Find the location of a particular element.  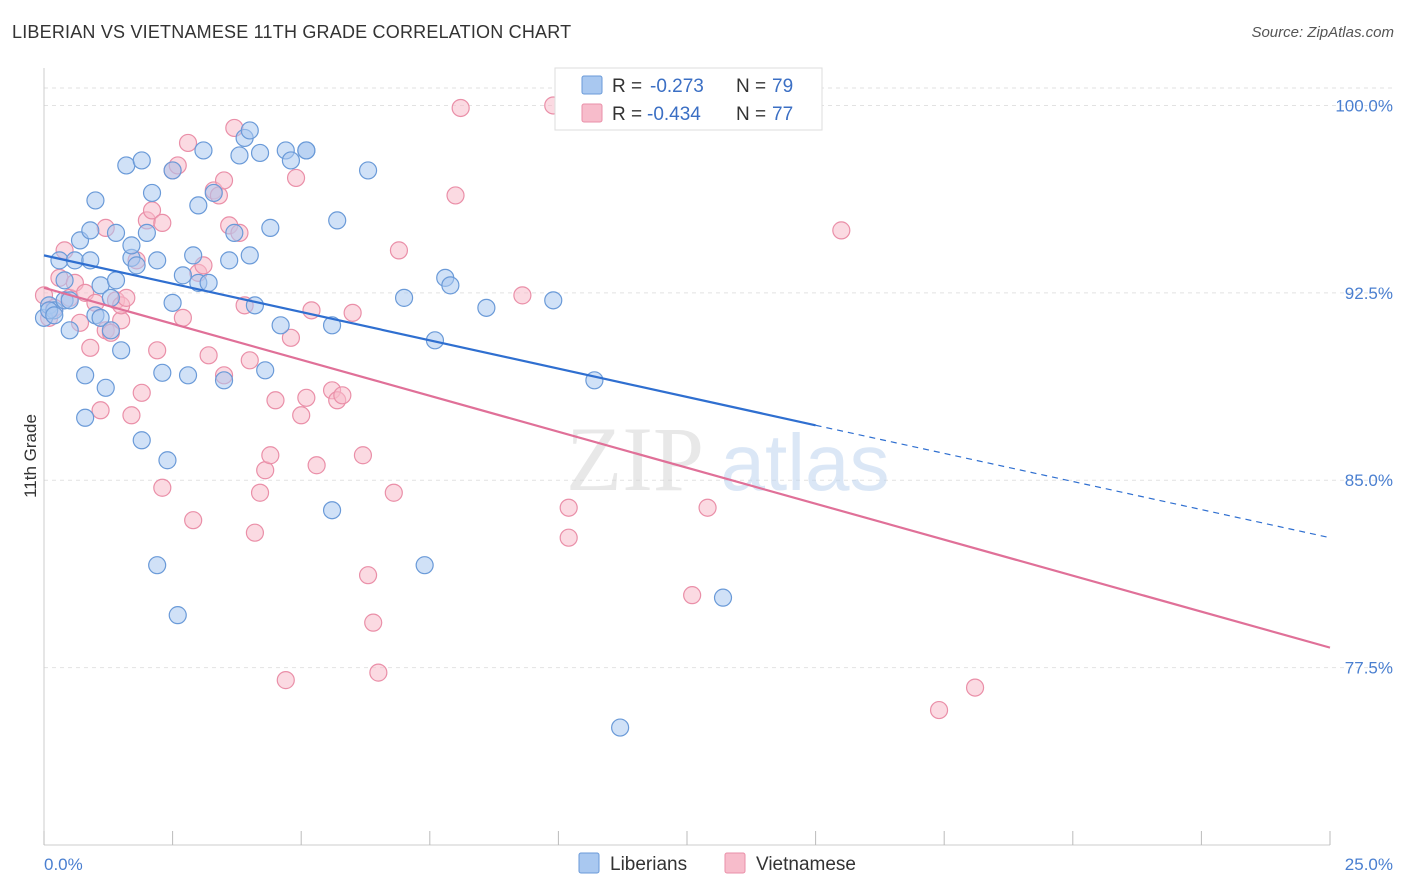

y-axis-label: 11th Grade is located at coordinates (30, 456).